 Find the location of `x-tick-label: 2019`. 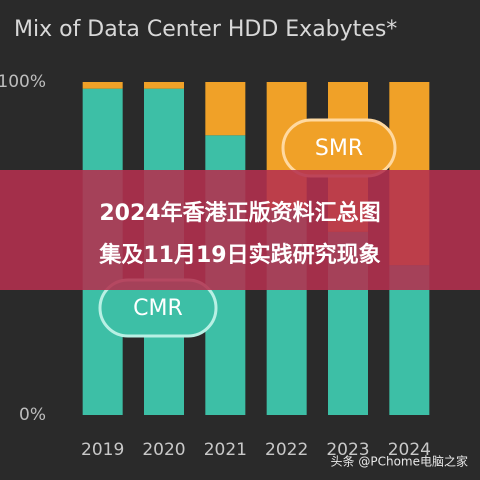

x-tick-label: 2019 is located at coordinates (102, 450).